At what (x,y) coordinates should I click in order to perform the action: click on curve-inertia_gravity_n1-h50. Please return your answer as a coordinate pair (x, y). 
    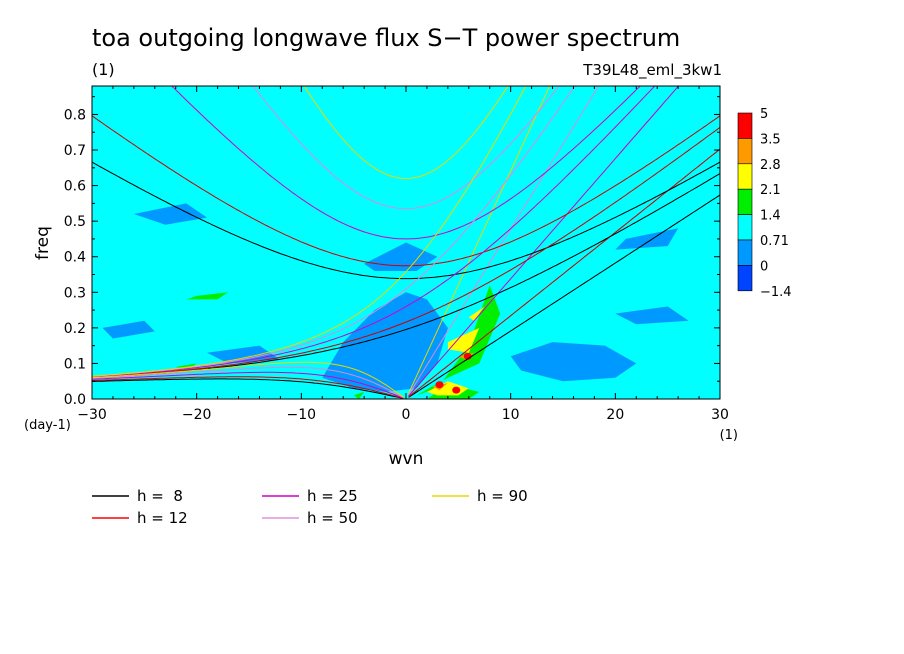
    Looking at the image, I should click on (406, 148).